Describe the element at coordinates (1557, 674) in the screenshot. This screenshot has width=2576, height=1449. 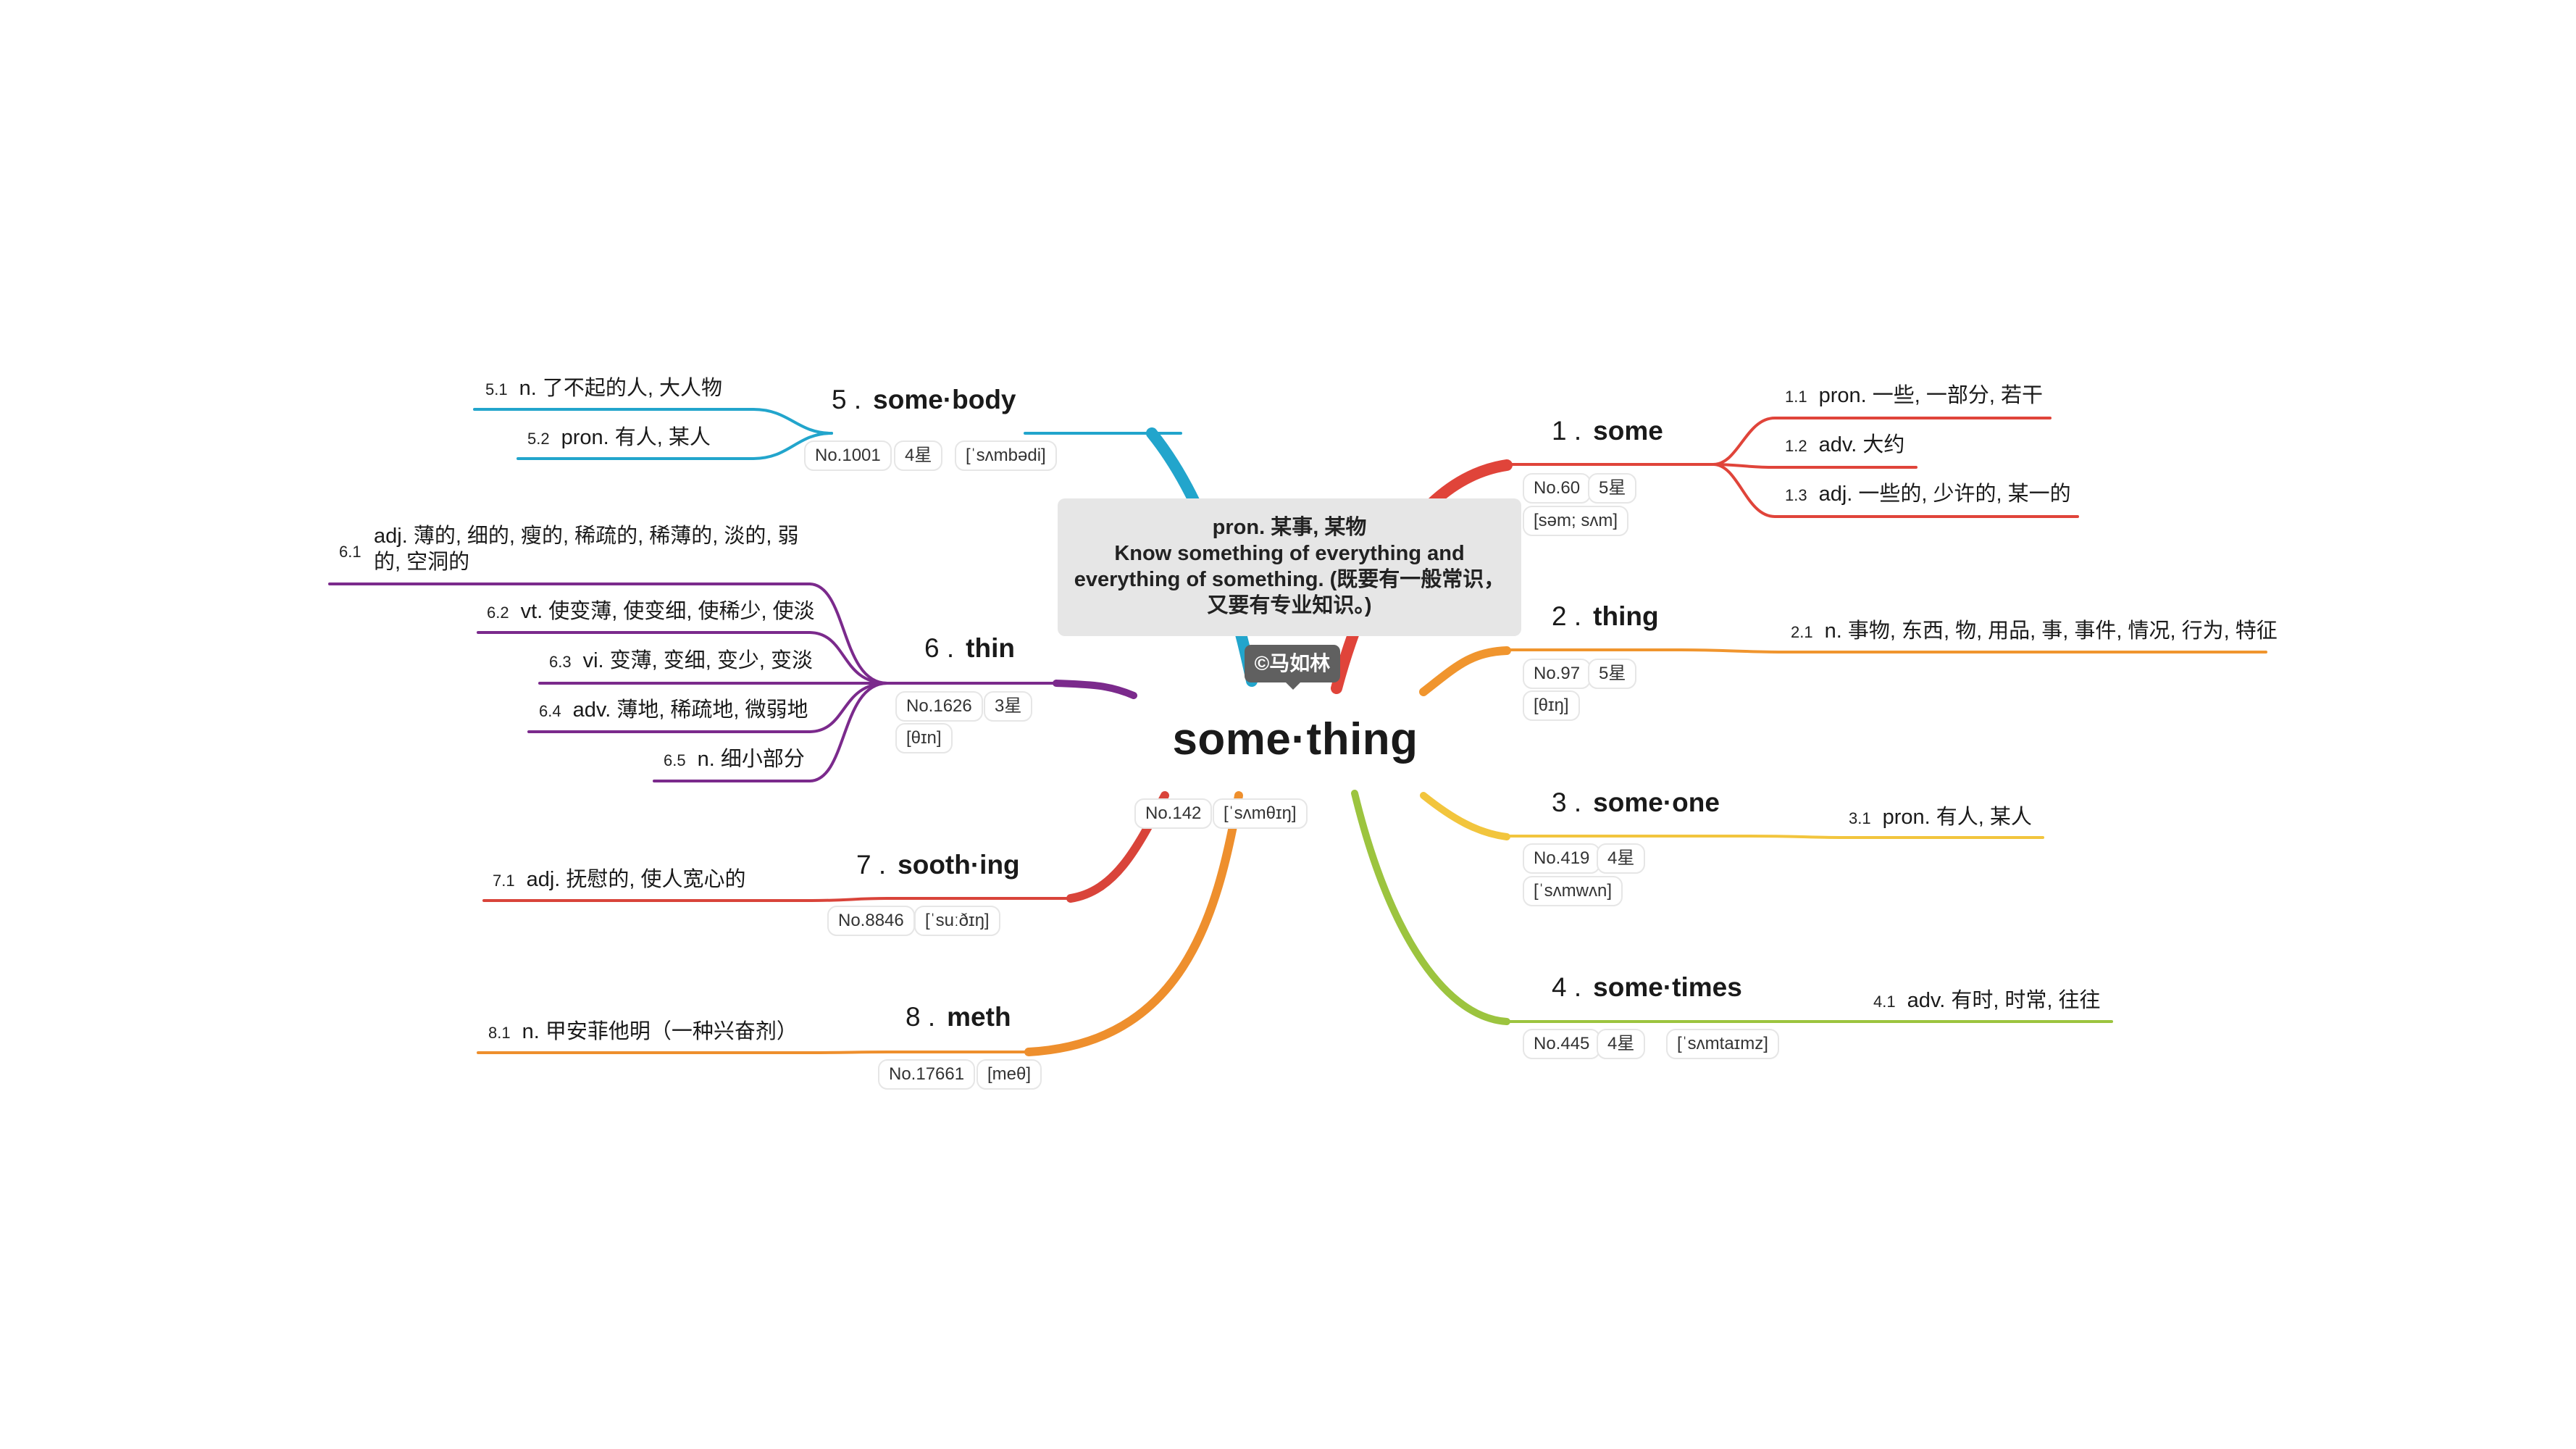
I see `branch-2-rank-tag: No.97` at that location.